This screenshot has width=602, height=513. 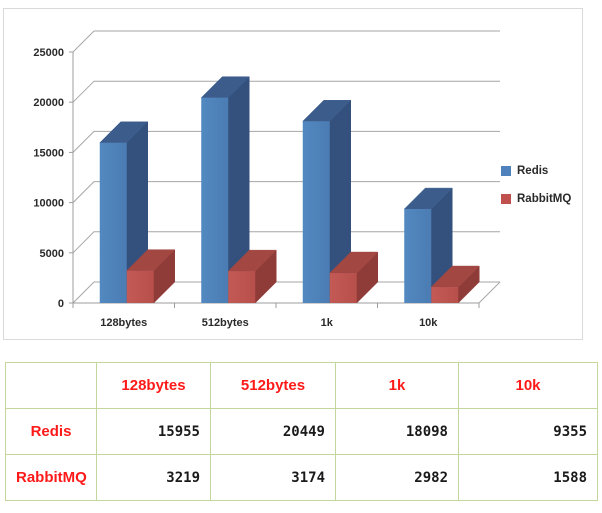 What do you see at coordinates (397, 431) in the screenshot?
I see `table-cell-redis-1k: 18098` at bounding box center [397, 431].